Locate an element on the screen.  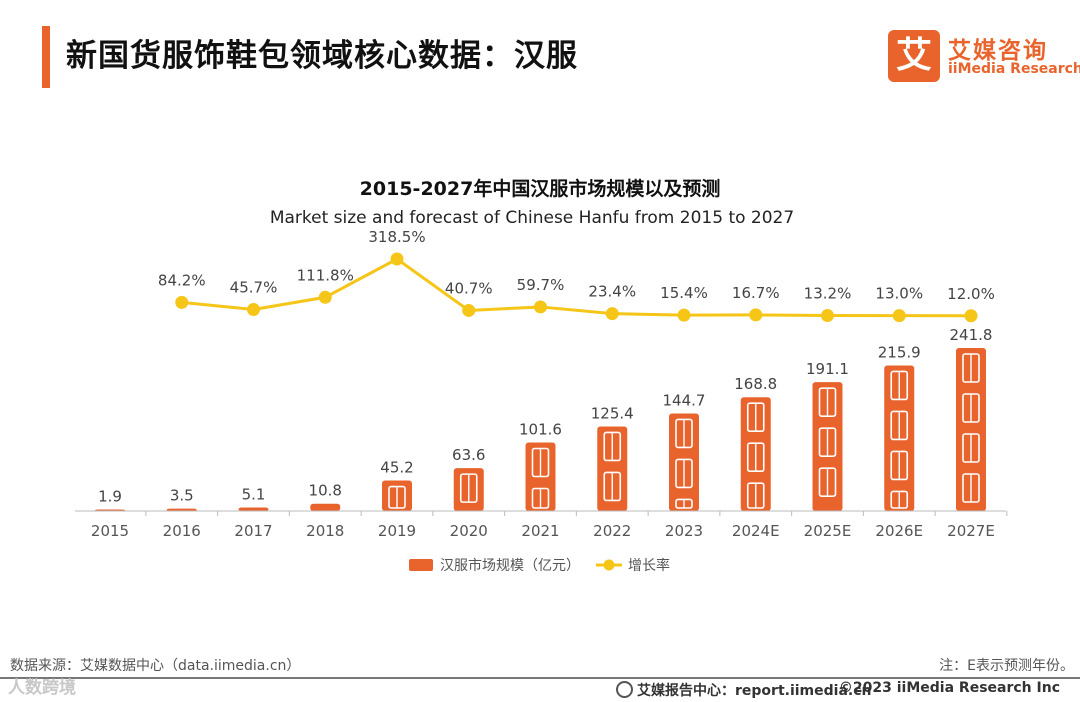
growth-value-label: 13.2% is located at coordinates (828, 294).